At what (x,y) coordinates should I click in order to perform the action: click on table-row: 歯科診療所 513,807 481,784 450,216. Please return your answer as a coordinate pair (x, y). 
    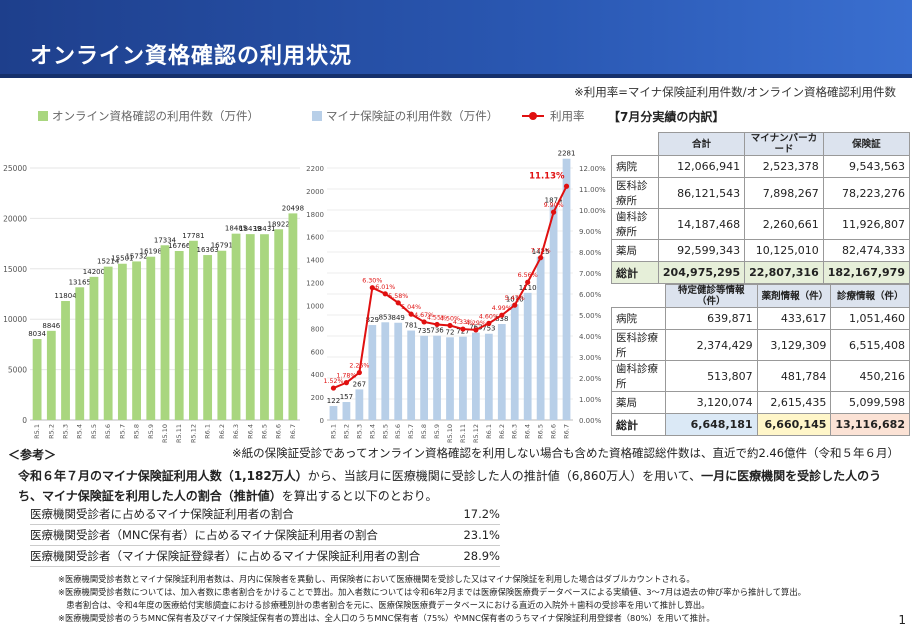
    Looking at the image, I should click on (760, 376).